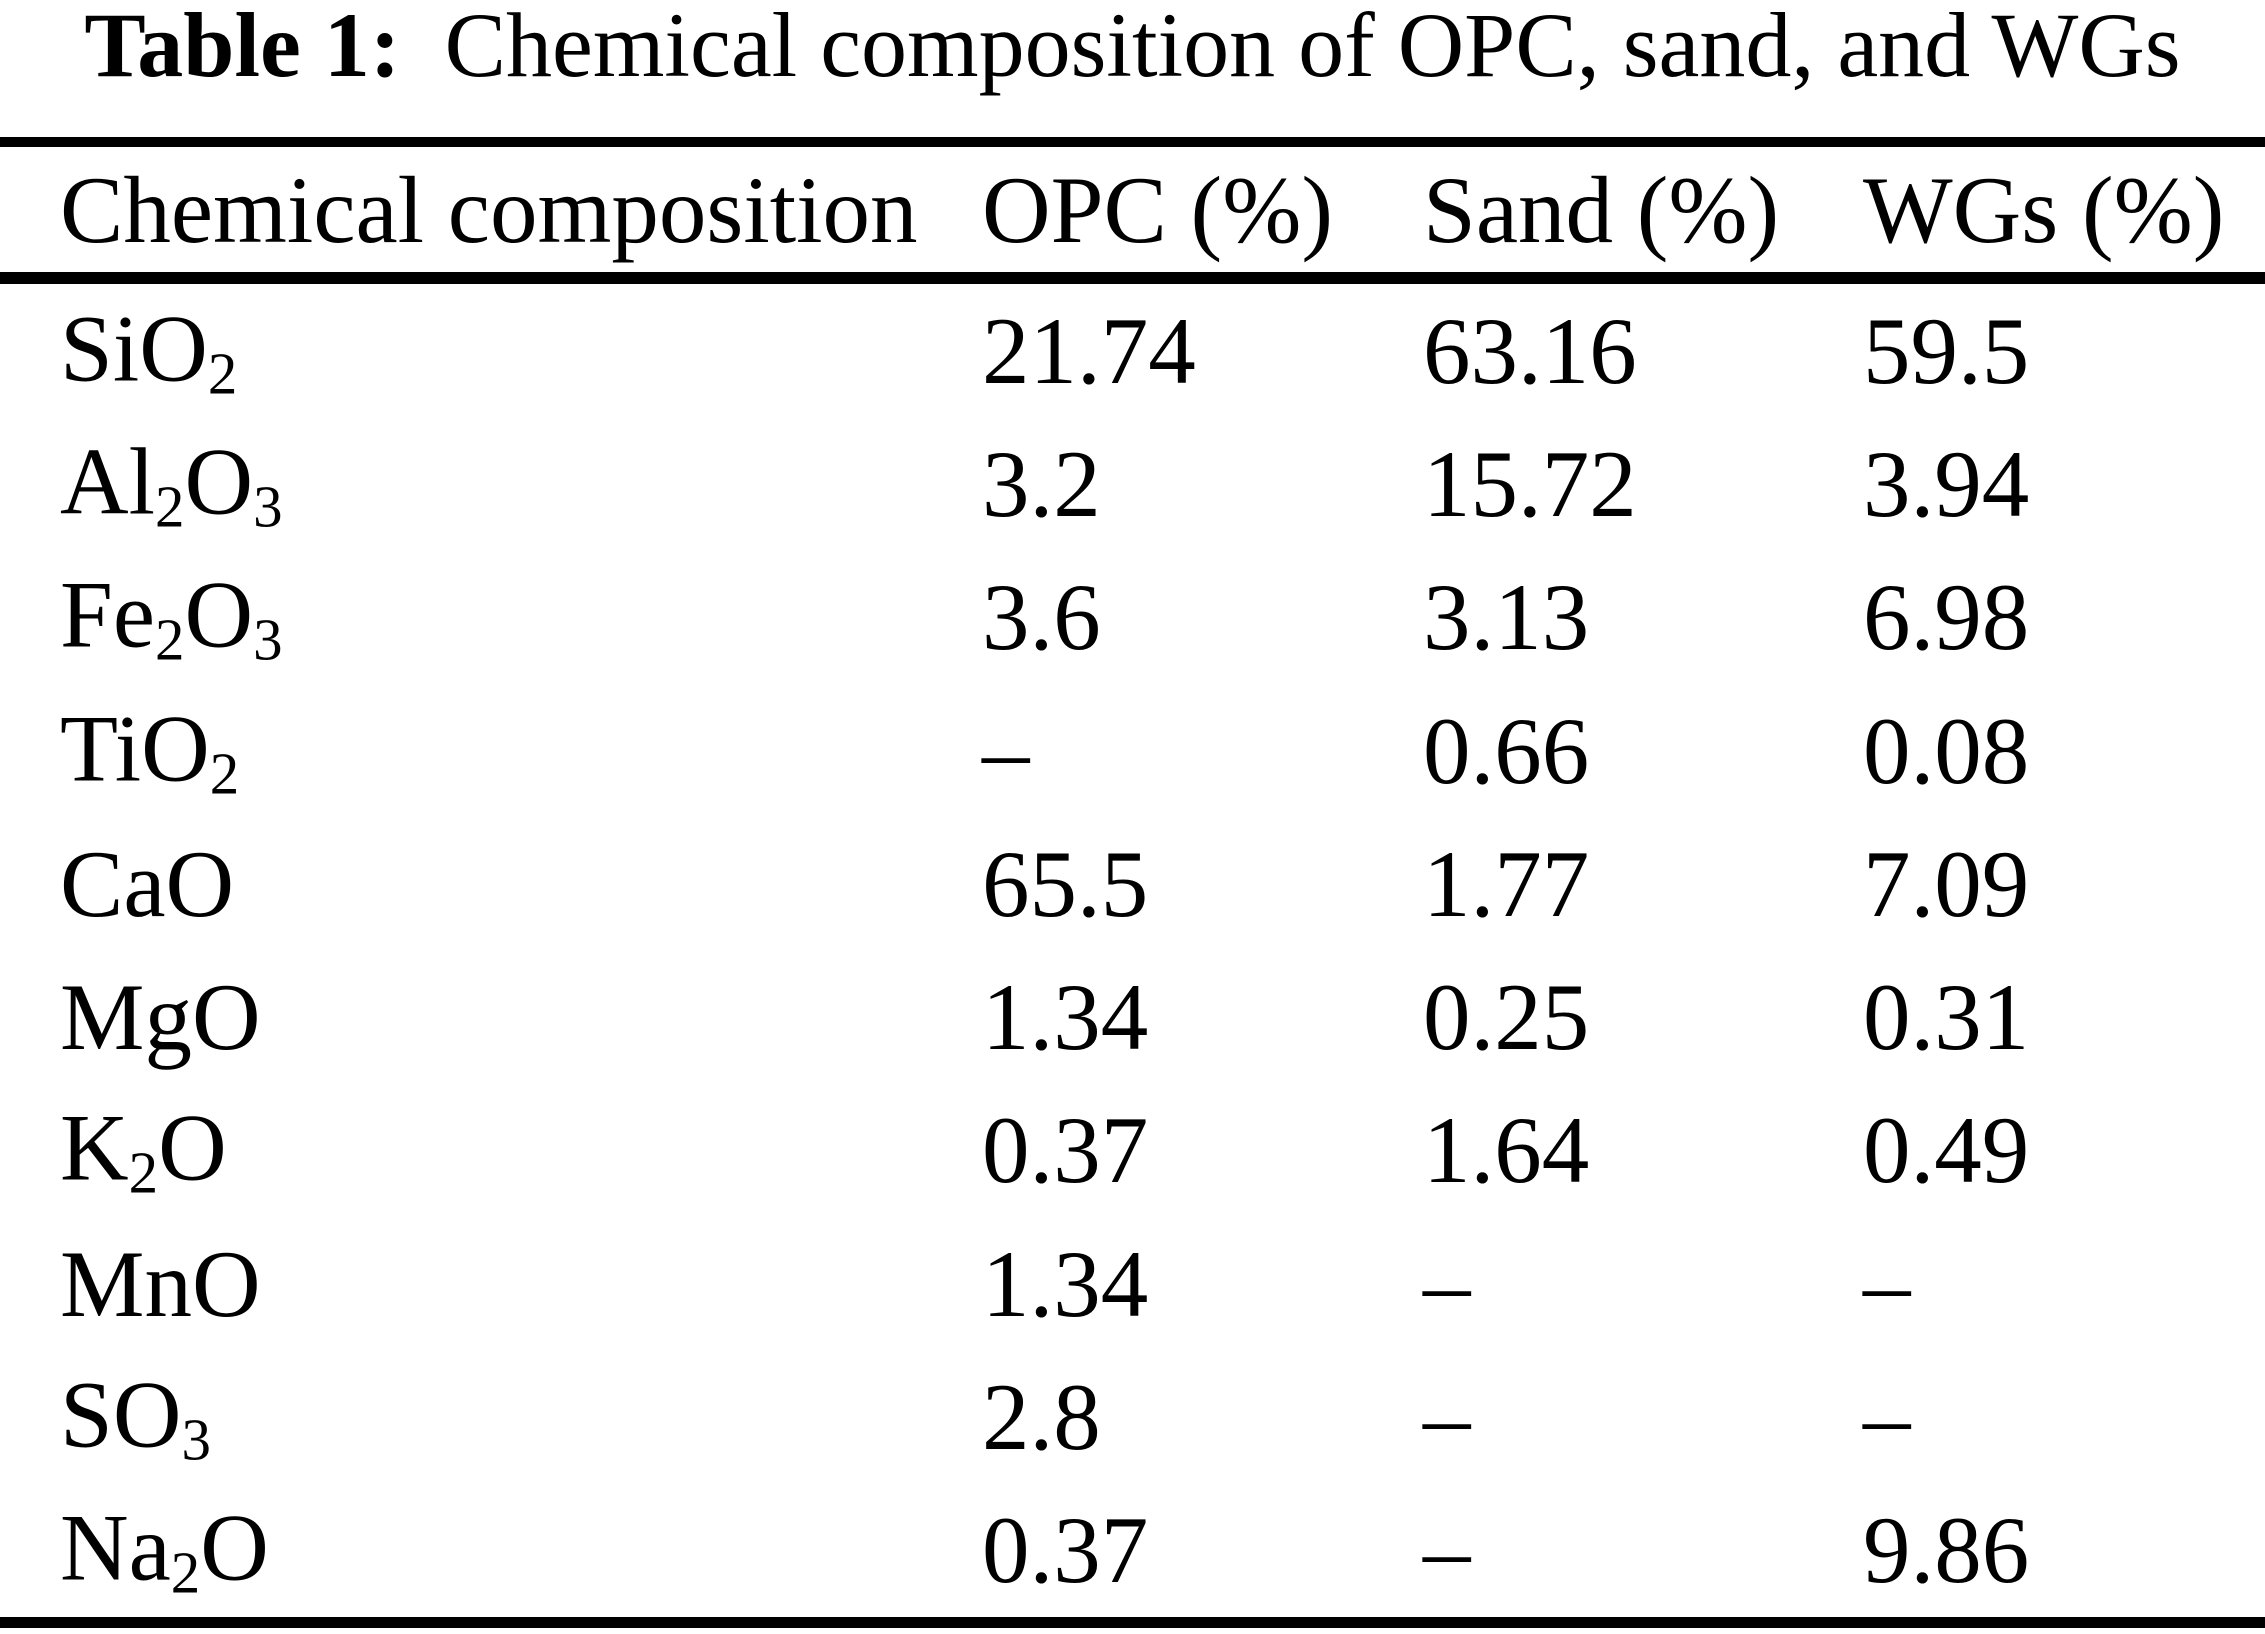 The width and height of the screenshot is (2265, 1634). Describe the element at coordinates (1132, 142) in the screenshot. I see `table-top-rule` at that location.